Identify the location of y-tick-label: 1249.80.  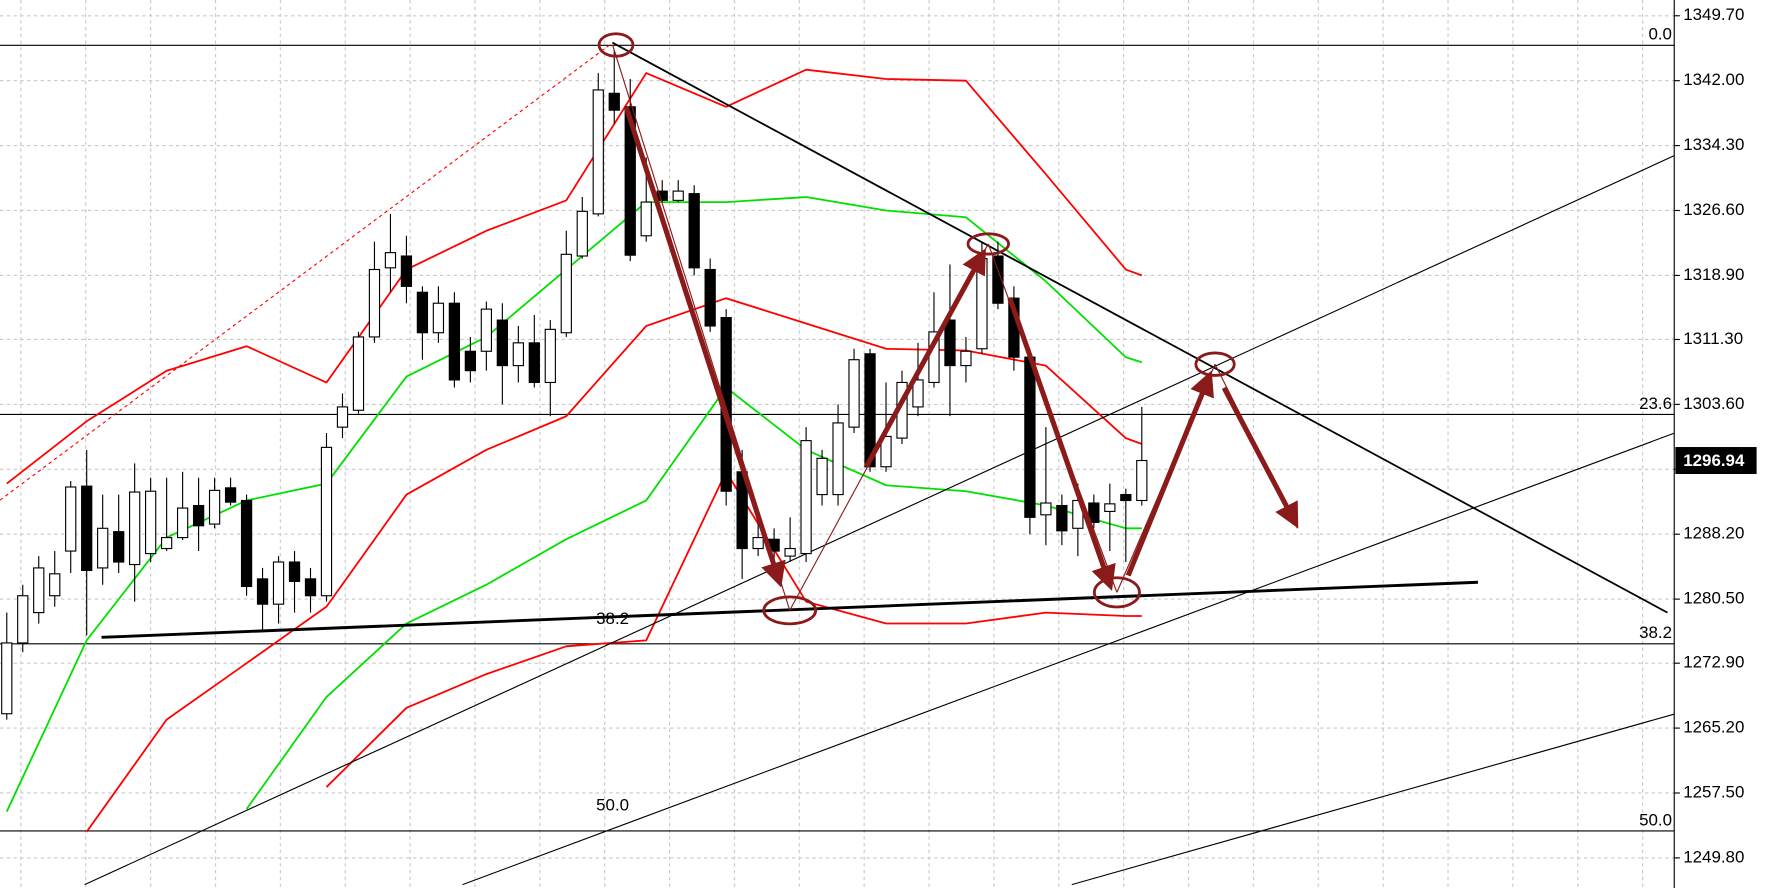
(1713, 856).